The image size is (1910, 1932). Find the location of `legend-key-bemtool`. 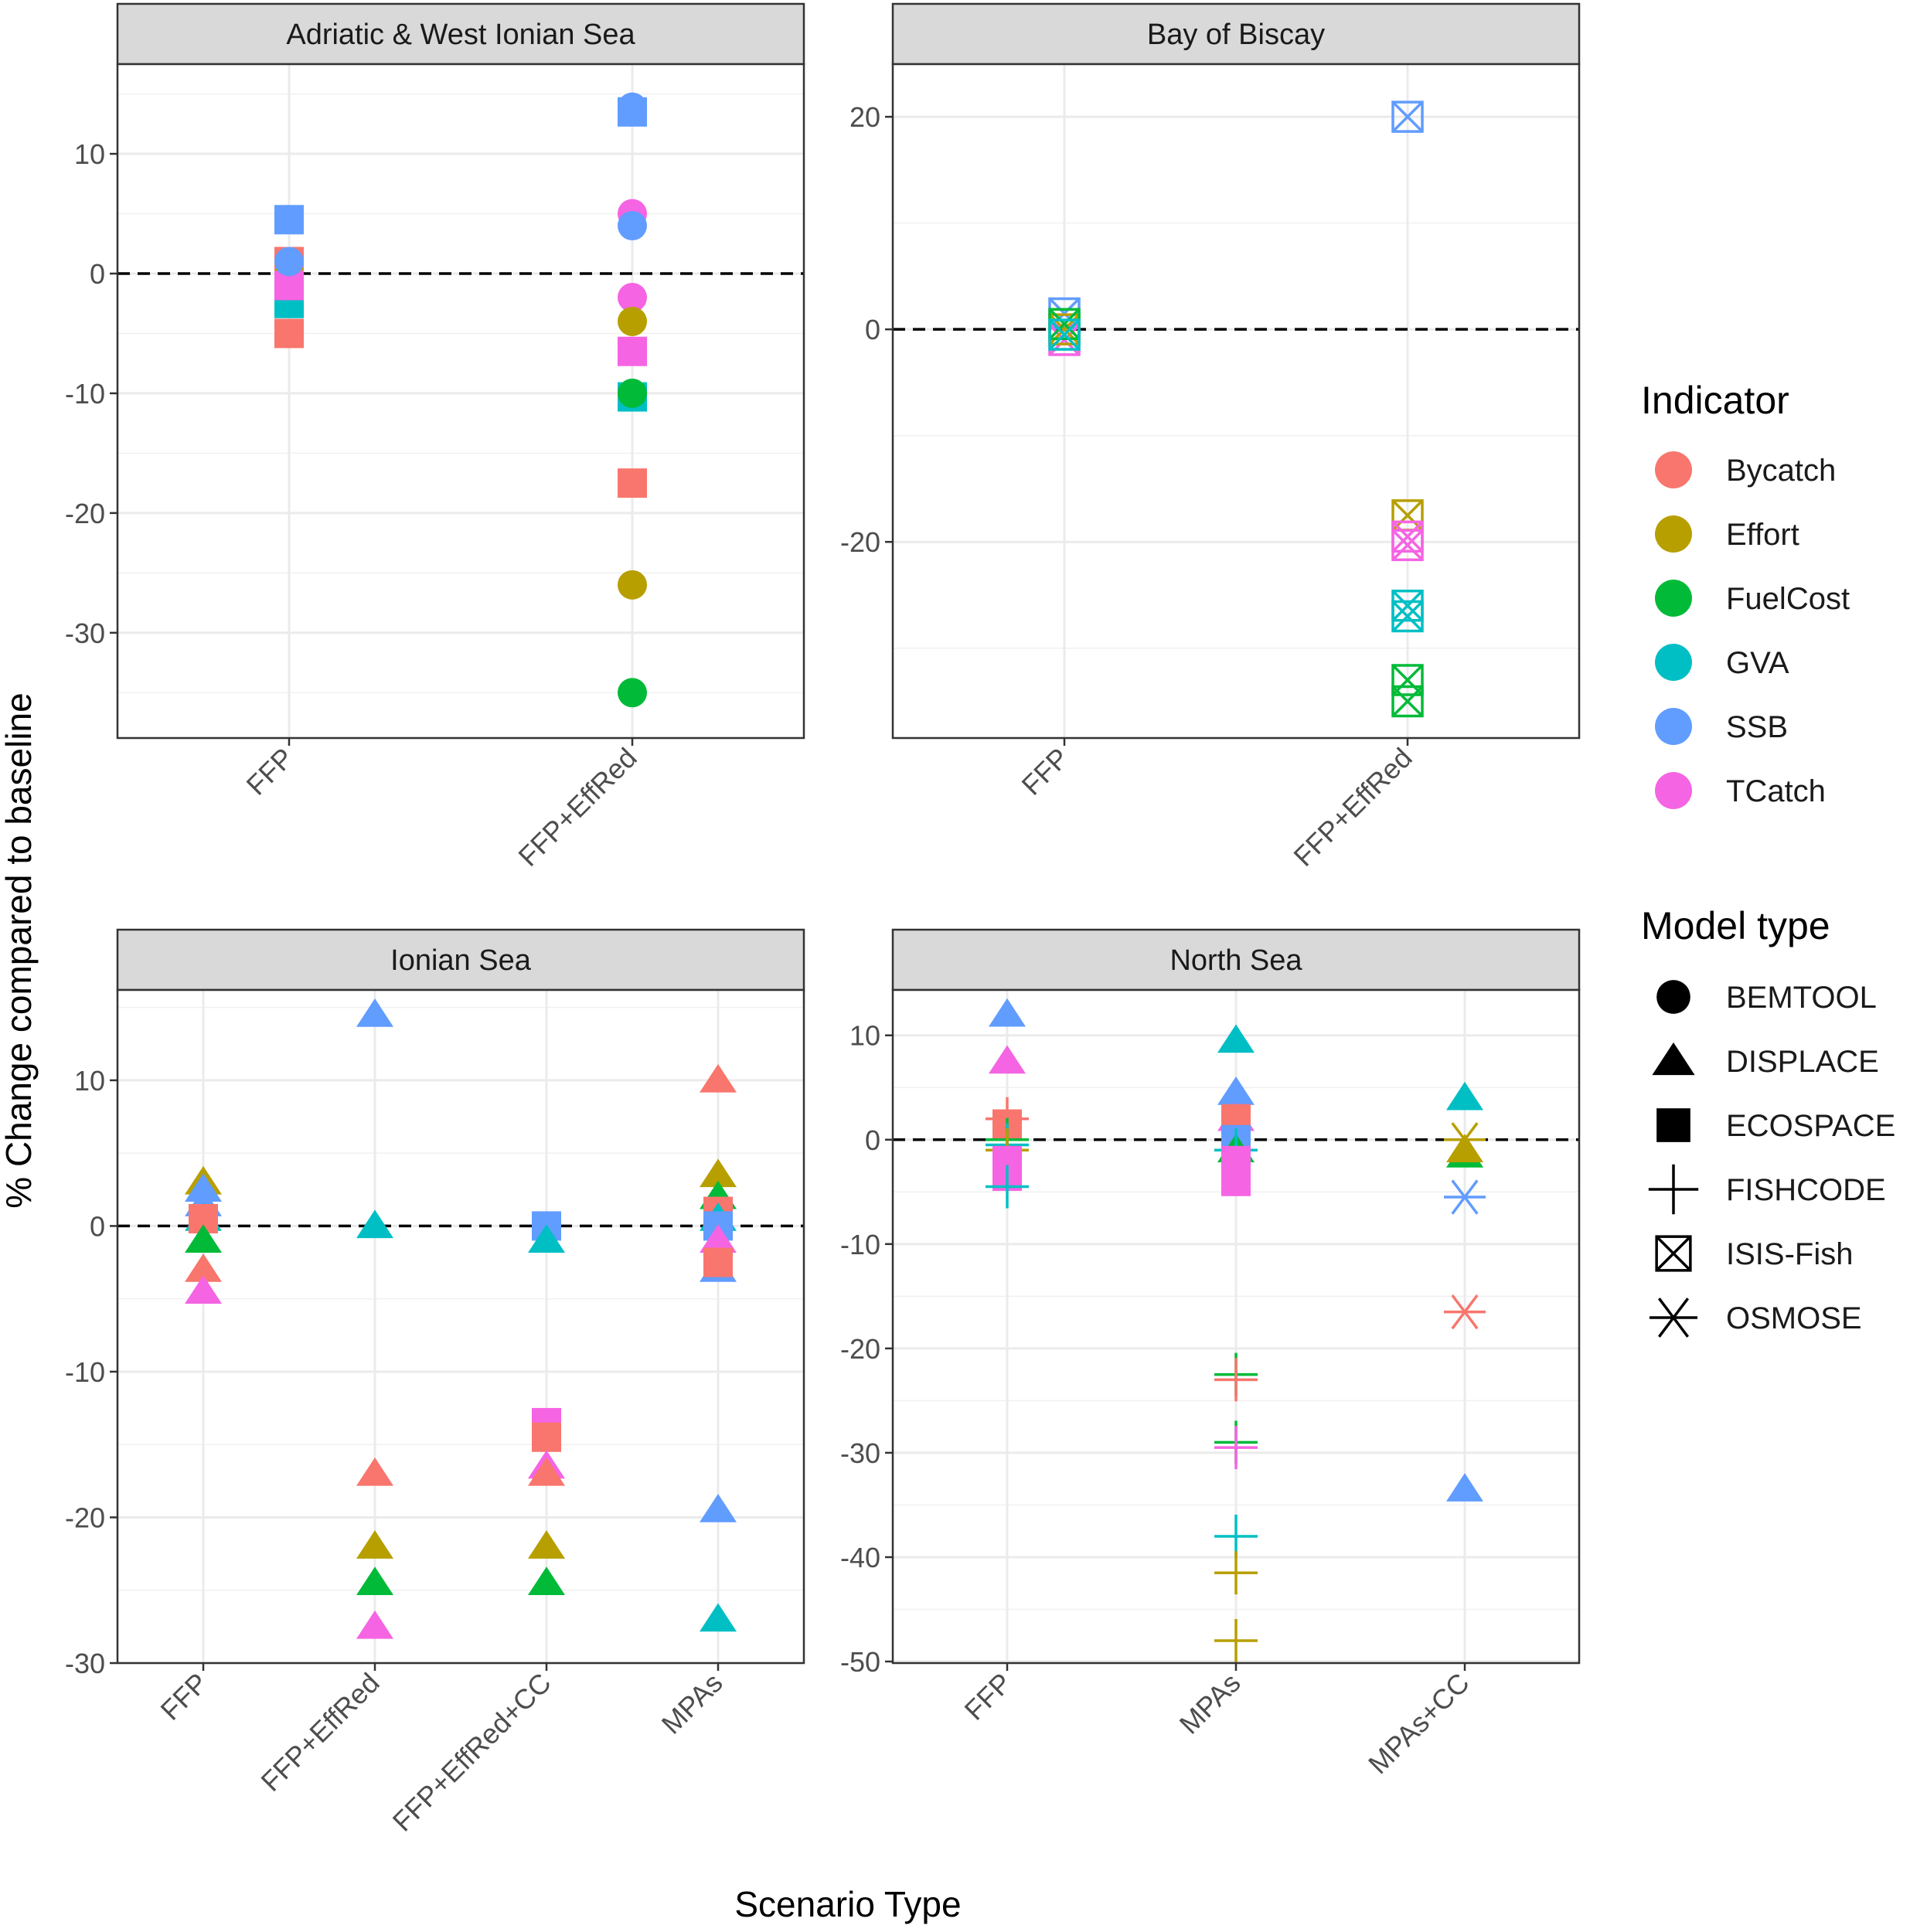

legend-key-bemtool is located at coordinates (1673, 997).